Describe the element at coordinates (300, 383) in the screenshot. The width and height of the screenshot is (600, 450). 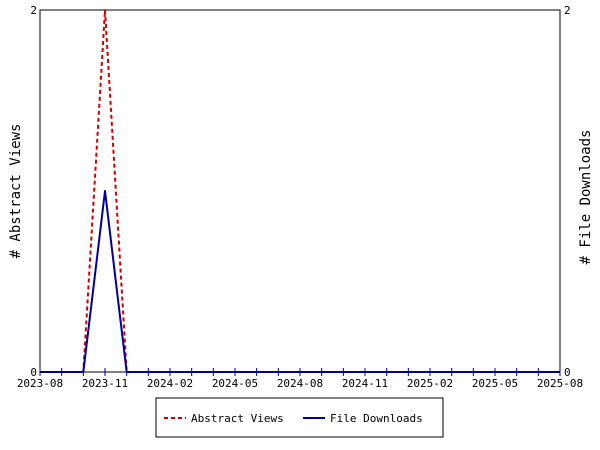
I see `x-tick-label: 2024-08` at that location.